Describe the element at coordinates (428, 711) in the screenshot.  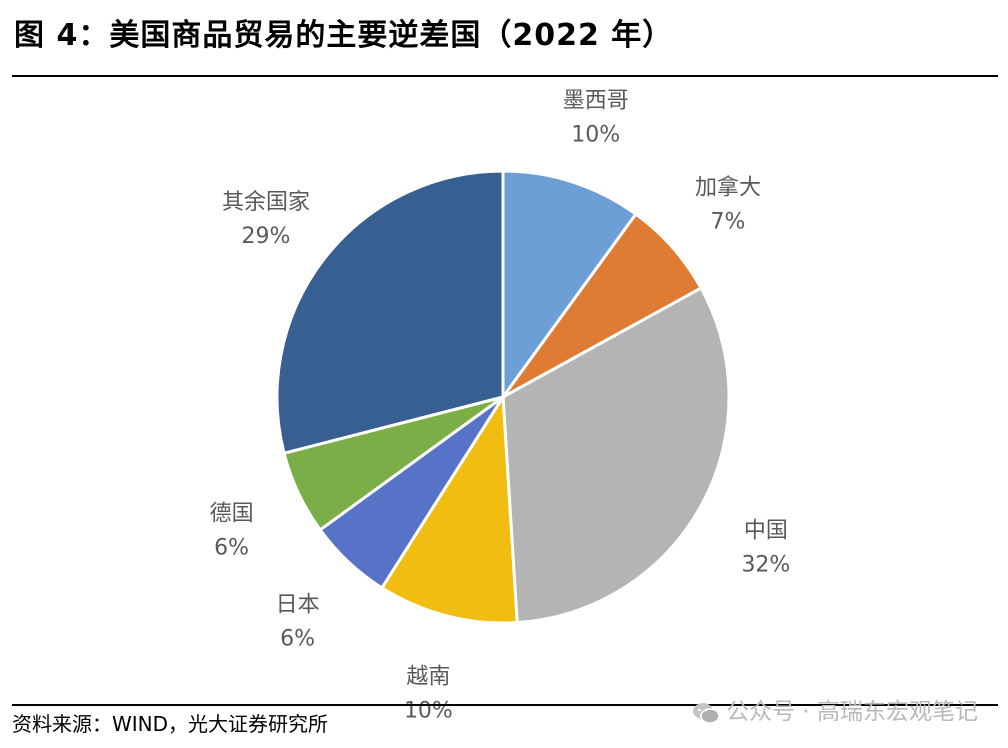
I see `slice-value-label-3: 10%` at that location.